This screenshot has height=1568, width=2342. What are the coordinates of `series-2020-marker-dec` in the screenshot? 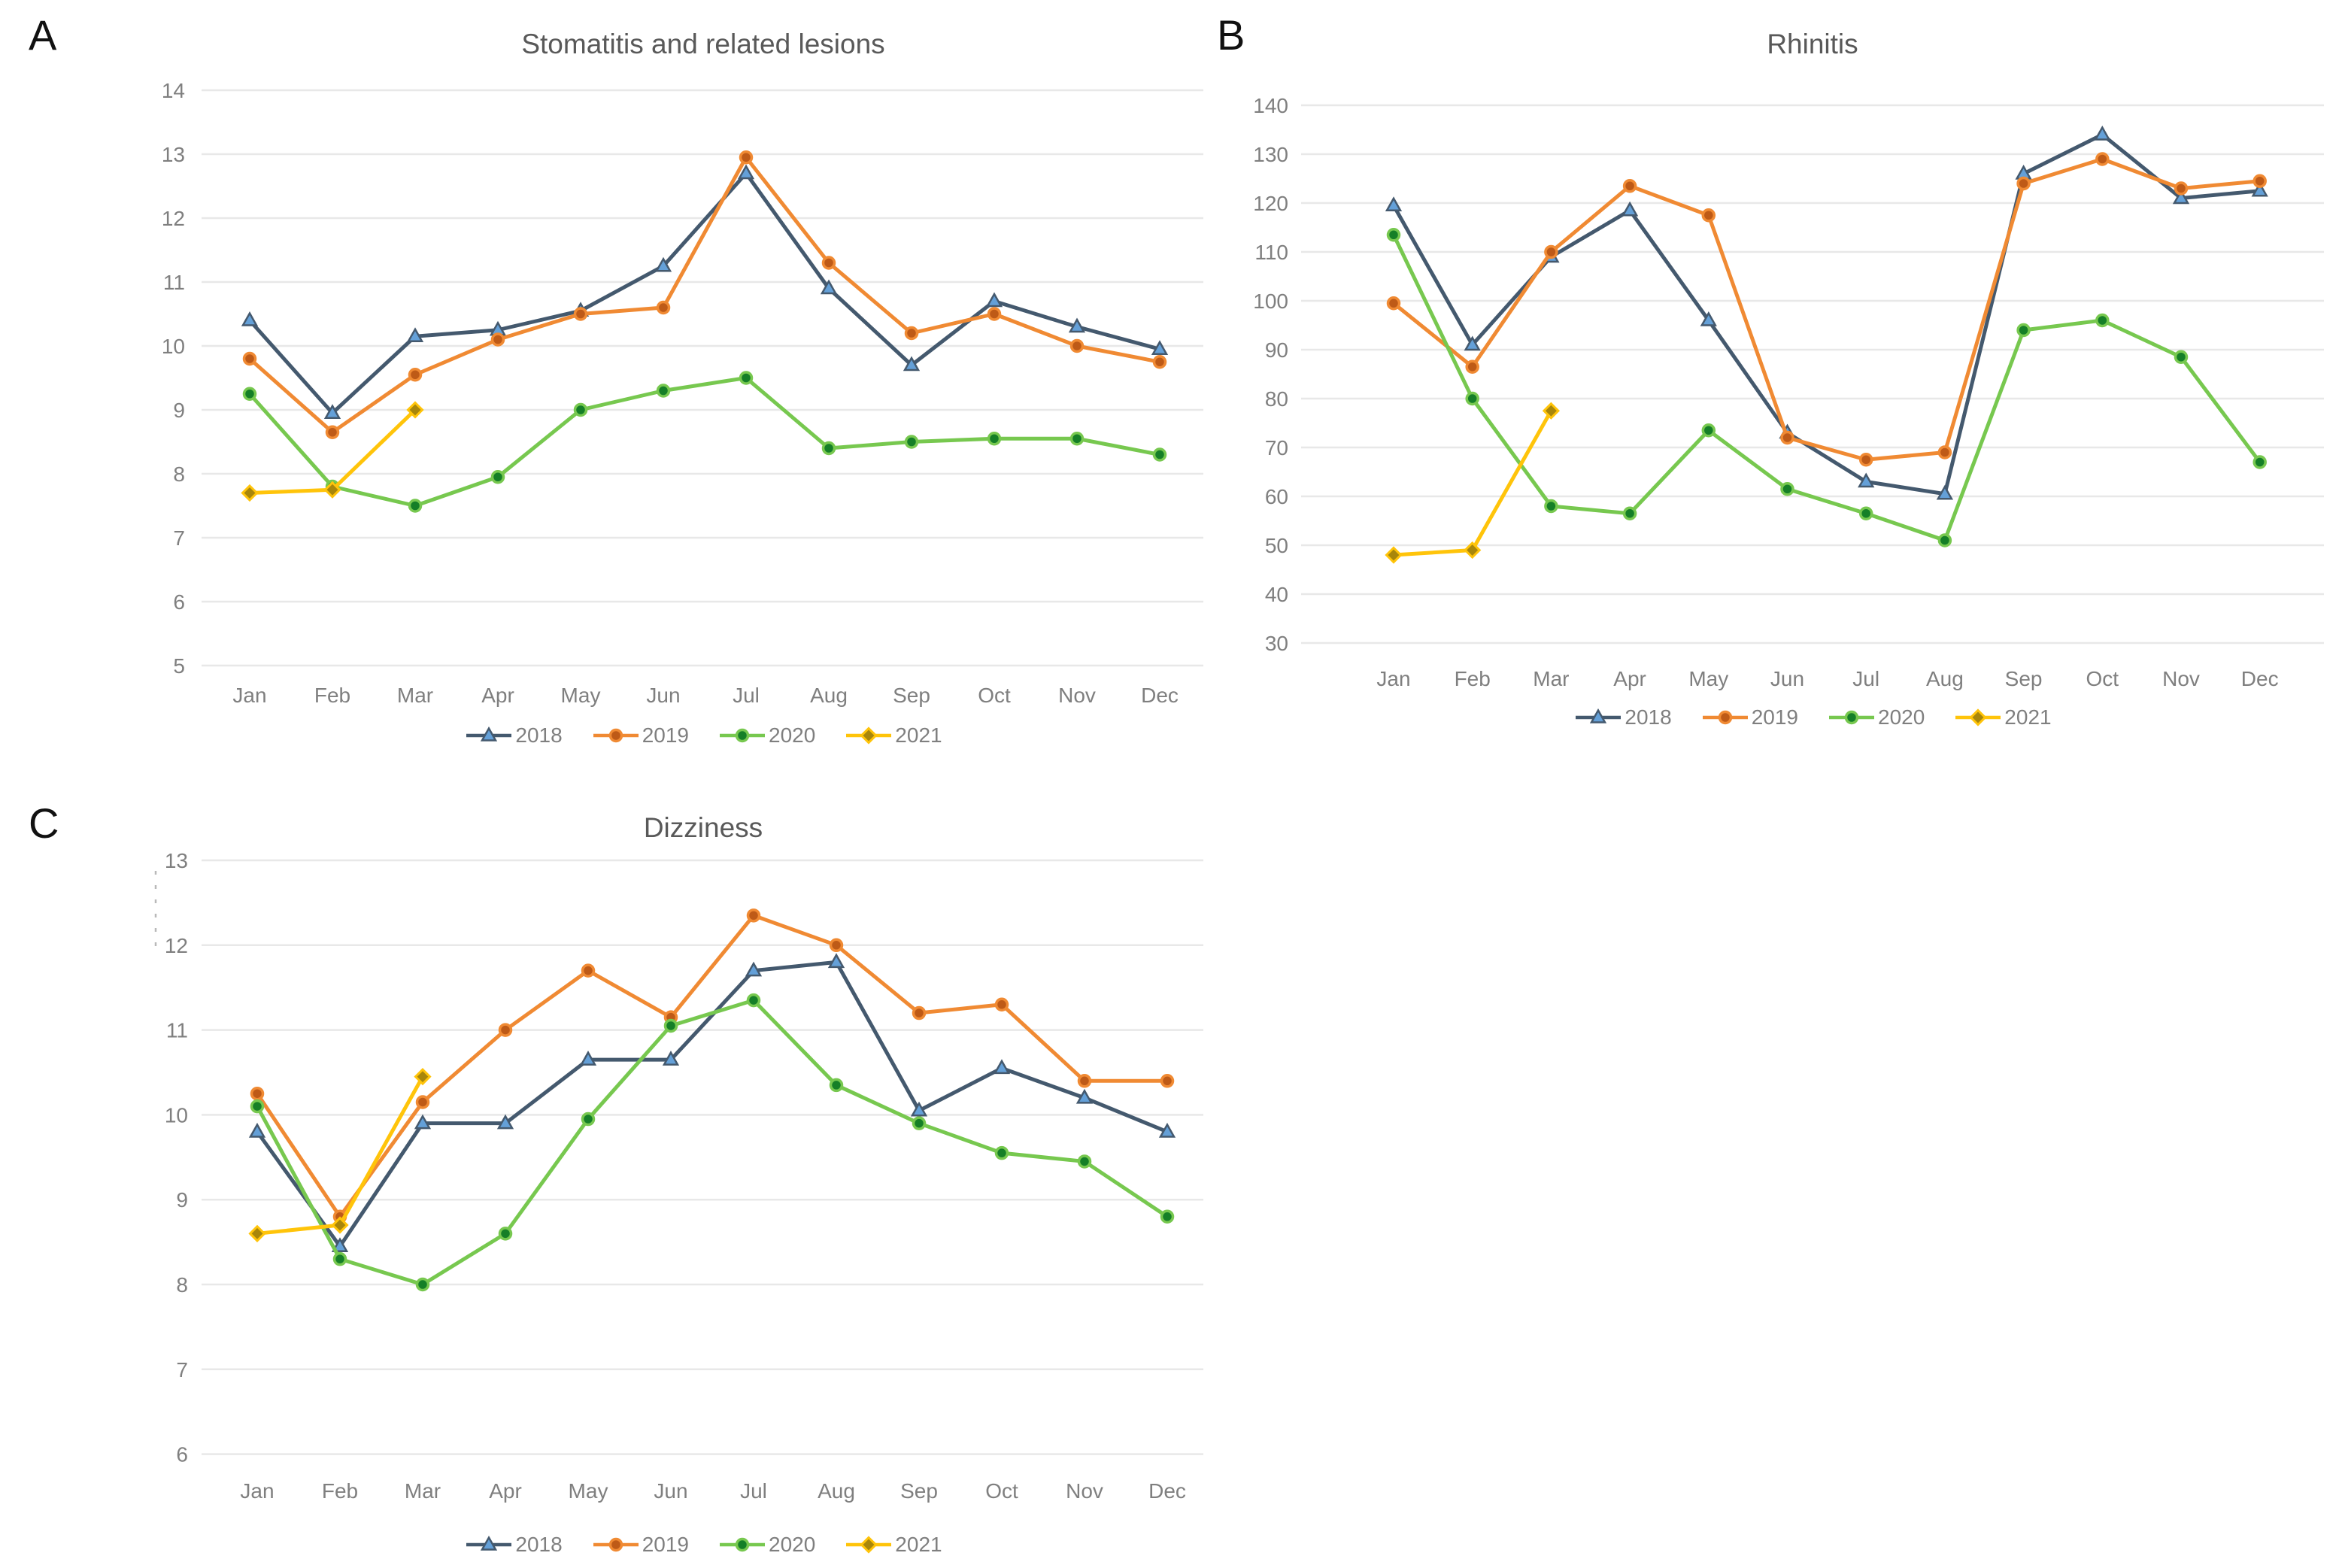 It's located at (2260, 462).